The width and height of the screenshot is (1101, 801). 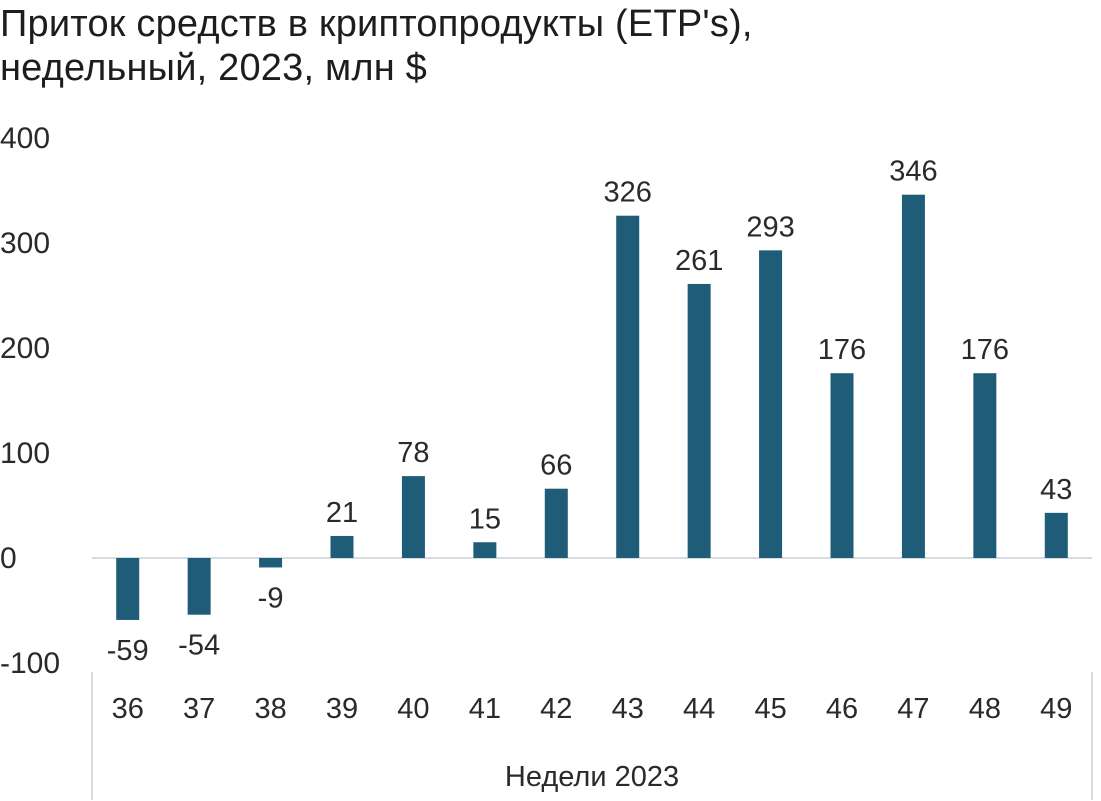 What do you see at coordinates (556, 466) in the screenshot?
I see `data-label-week-42: 66` at bounding box center [556, 466].